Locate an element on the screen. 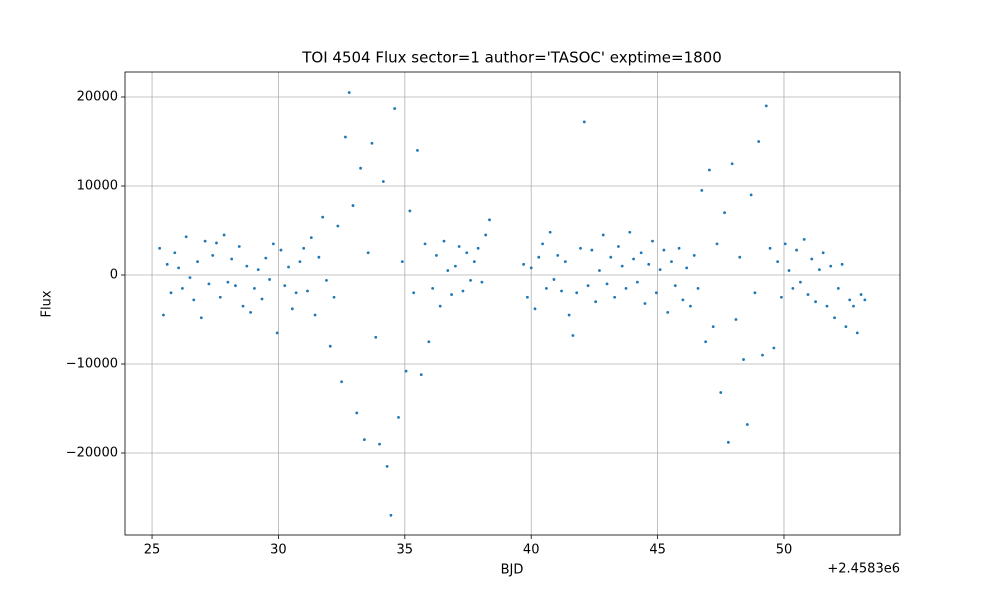  x-offset-label: +2.4583e6 is located at coordinates (863, 569).